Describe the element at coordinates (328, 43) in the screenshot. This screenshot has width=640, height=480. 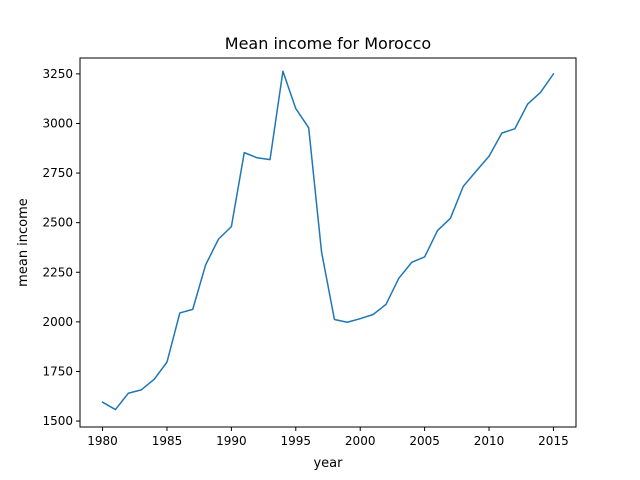
I see `chart-title: Mean income for Morocco` at that location.